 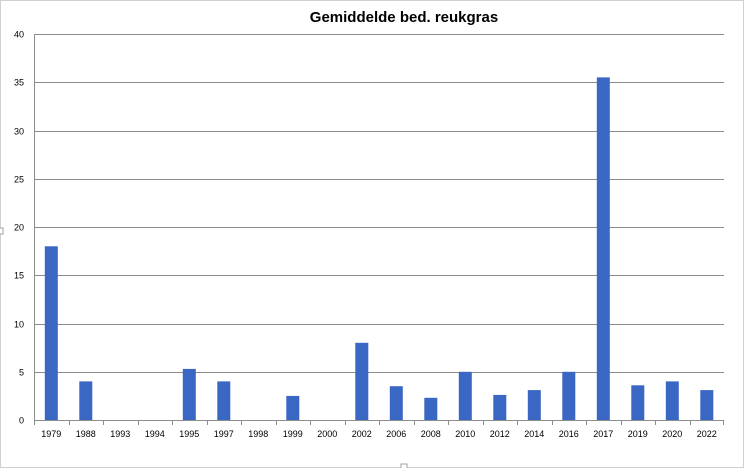 I want to click on x-tick-label: 1993, so click(x=120, y=434).